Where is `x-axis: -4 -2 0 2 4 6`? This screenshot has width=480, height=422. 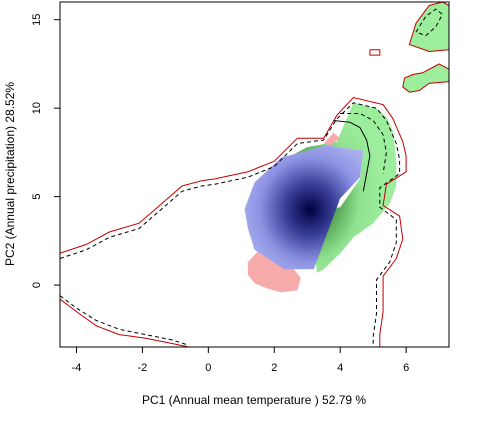
x-axis: -4 -2 0 2 4 6 is located at coordinates (240, 360).